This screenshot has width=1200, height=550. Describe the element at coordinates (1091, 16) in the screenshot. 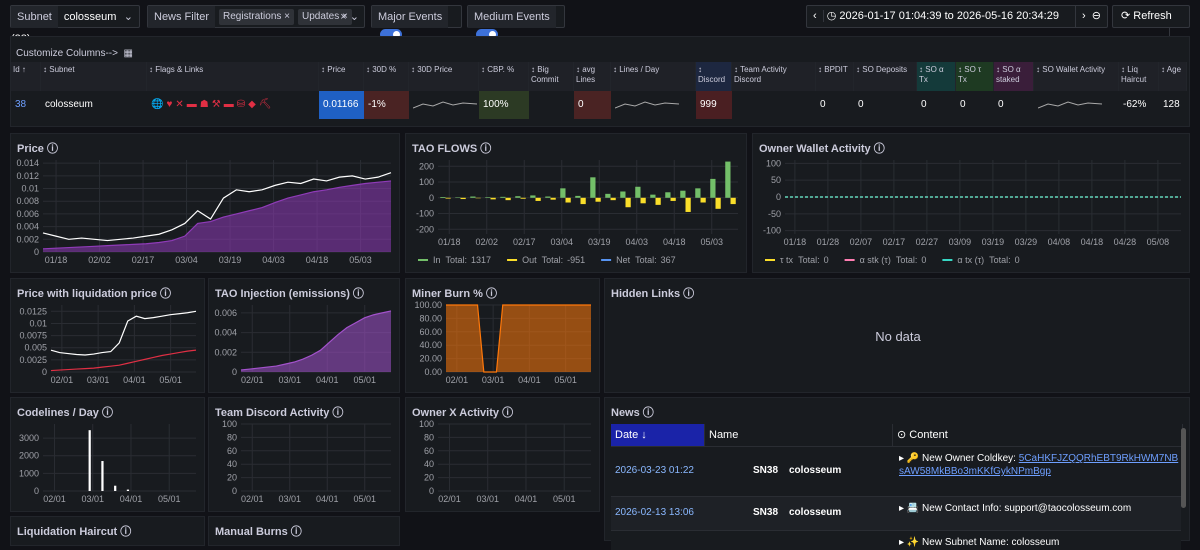

I see `zoom: › ⊖` at that location.